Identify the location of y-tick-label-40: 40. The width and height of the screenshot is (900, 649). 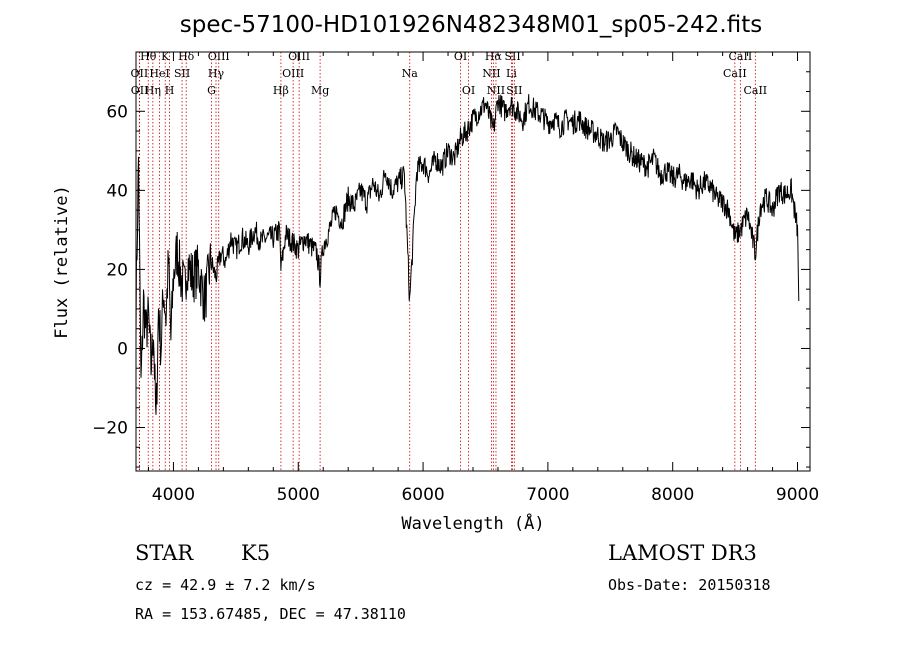
(117, 191).